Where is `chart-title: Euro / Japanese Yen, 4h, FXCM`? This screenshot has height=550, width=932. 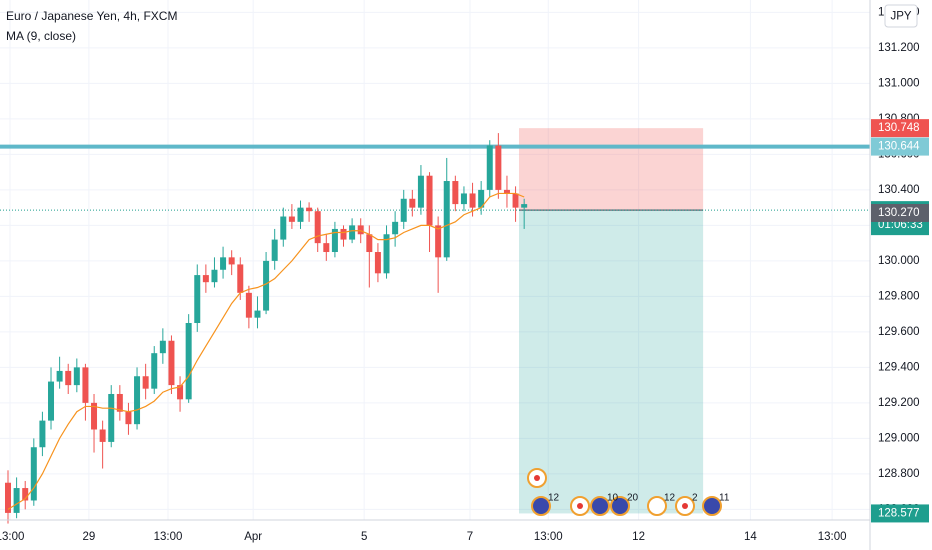 chart-title: Euro / Japanese Yen, 4h, FXCM is located at coordinates (91, 16).